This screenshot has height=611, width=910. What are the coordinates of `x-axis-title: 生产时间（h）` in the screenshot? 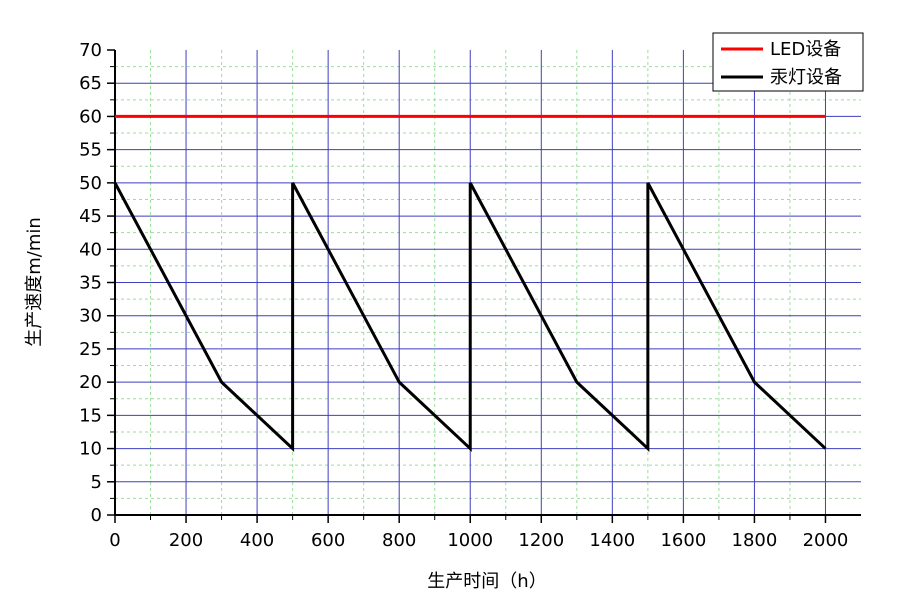 It's located at (486, 581).